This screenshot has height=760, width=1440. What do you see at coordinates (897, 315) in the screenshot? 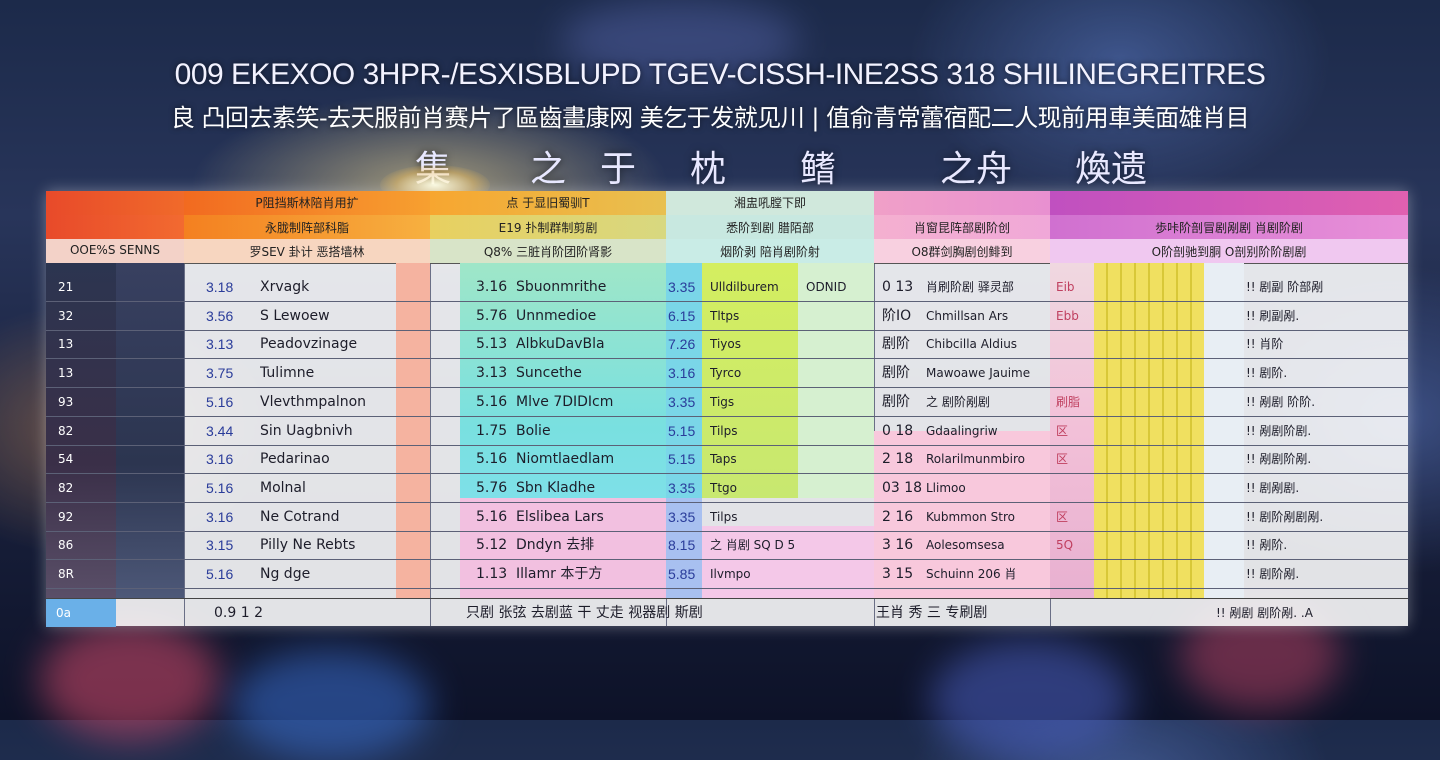
I see `table-cell: 阶IO` at bounding box center [897, 315].